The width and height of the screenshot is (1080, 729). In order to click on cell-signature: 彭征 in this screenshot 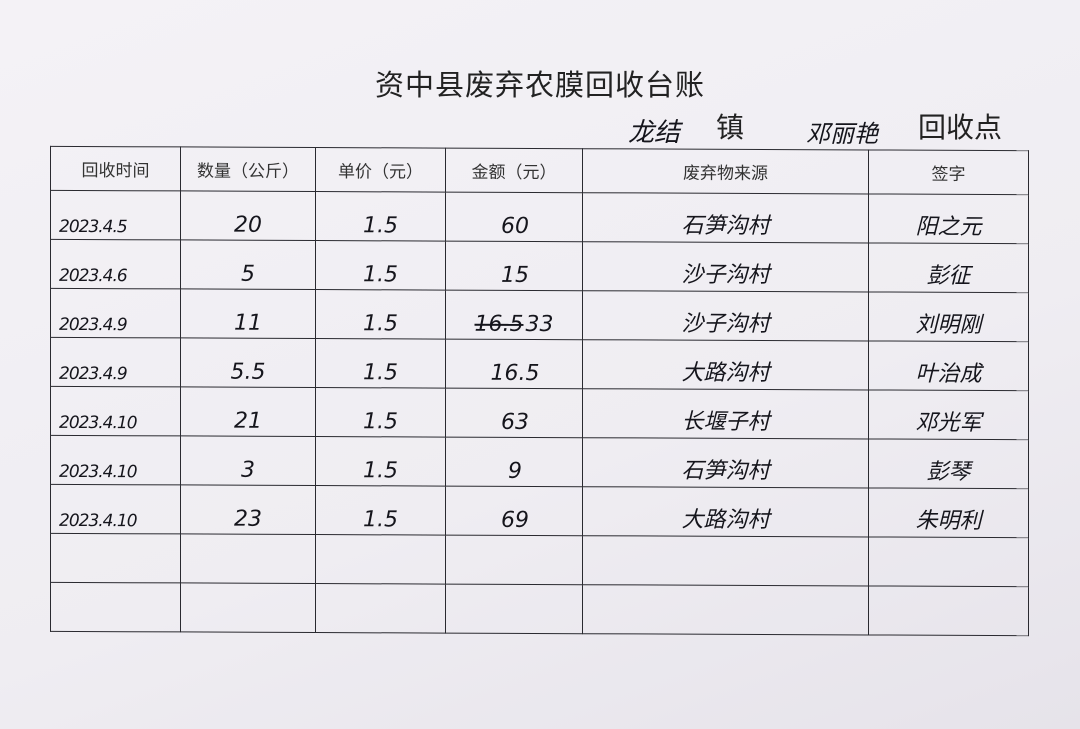, I will do `click(948, 267)`.